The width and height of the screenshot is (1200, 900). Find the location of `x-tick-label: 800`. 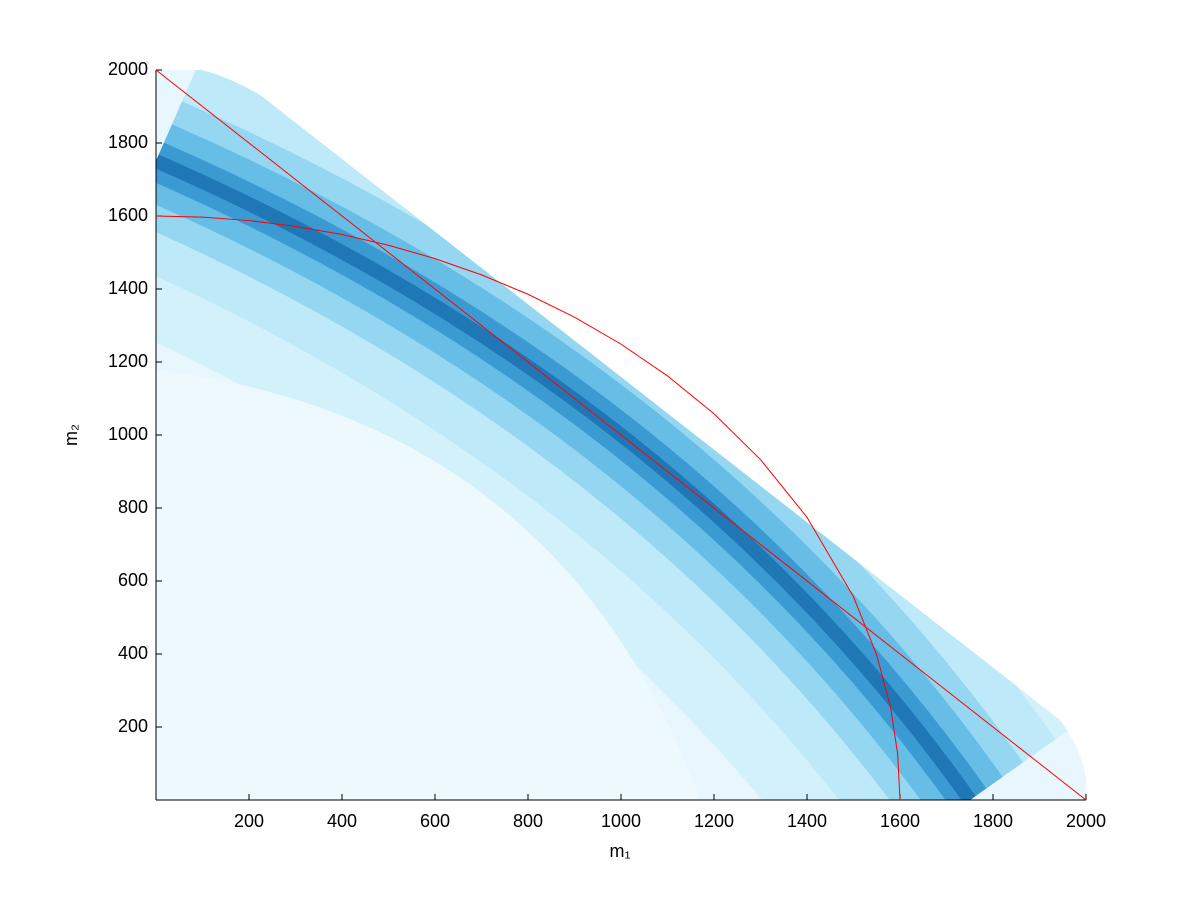

x-tick-label: 800 is located at coordinates (528, 821).